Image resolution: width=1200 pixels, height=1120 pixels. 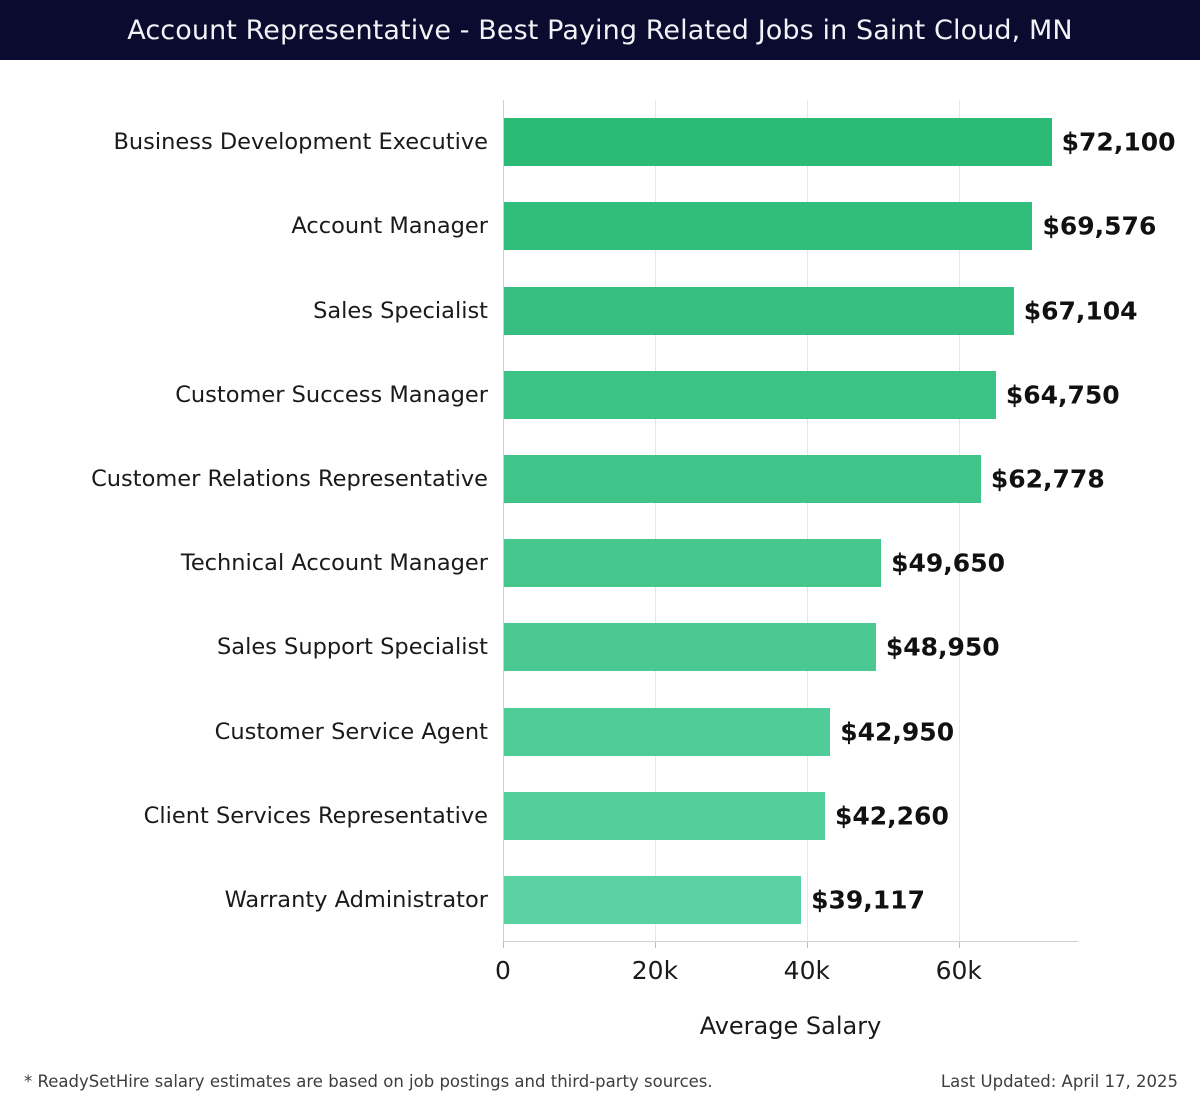 I want to click on category-label: Client Services Representative, so click(x=315, y=815).